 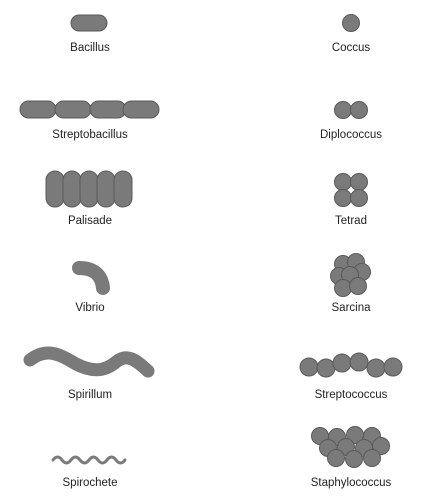 I want to click on spirillum-cell, so click(x=89, y=362).